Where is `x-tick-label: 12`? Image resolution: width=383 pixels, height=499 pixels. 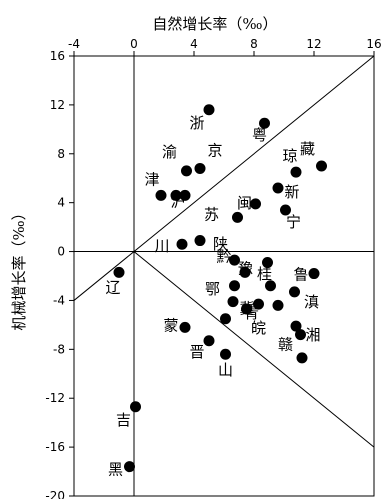
x-tick-label: 12 is located at coordinates (313, 44).